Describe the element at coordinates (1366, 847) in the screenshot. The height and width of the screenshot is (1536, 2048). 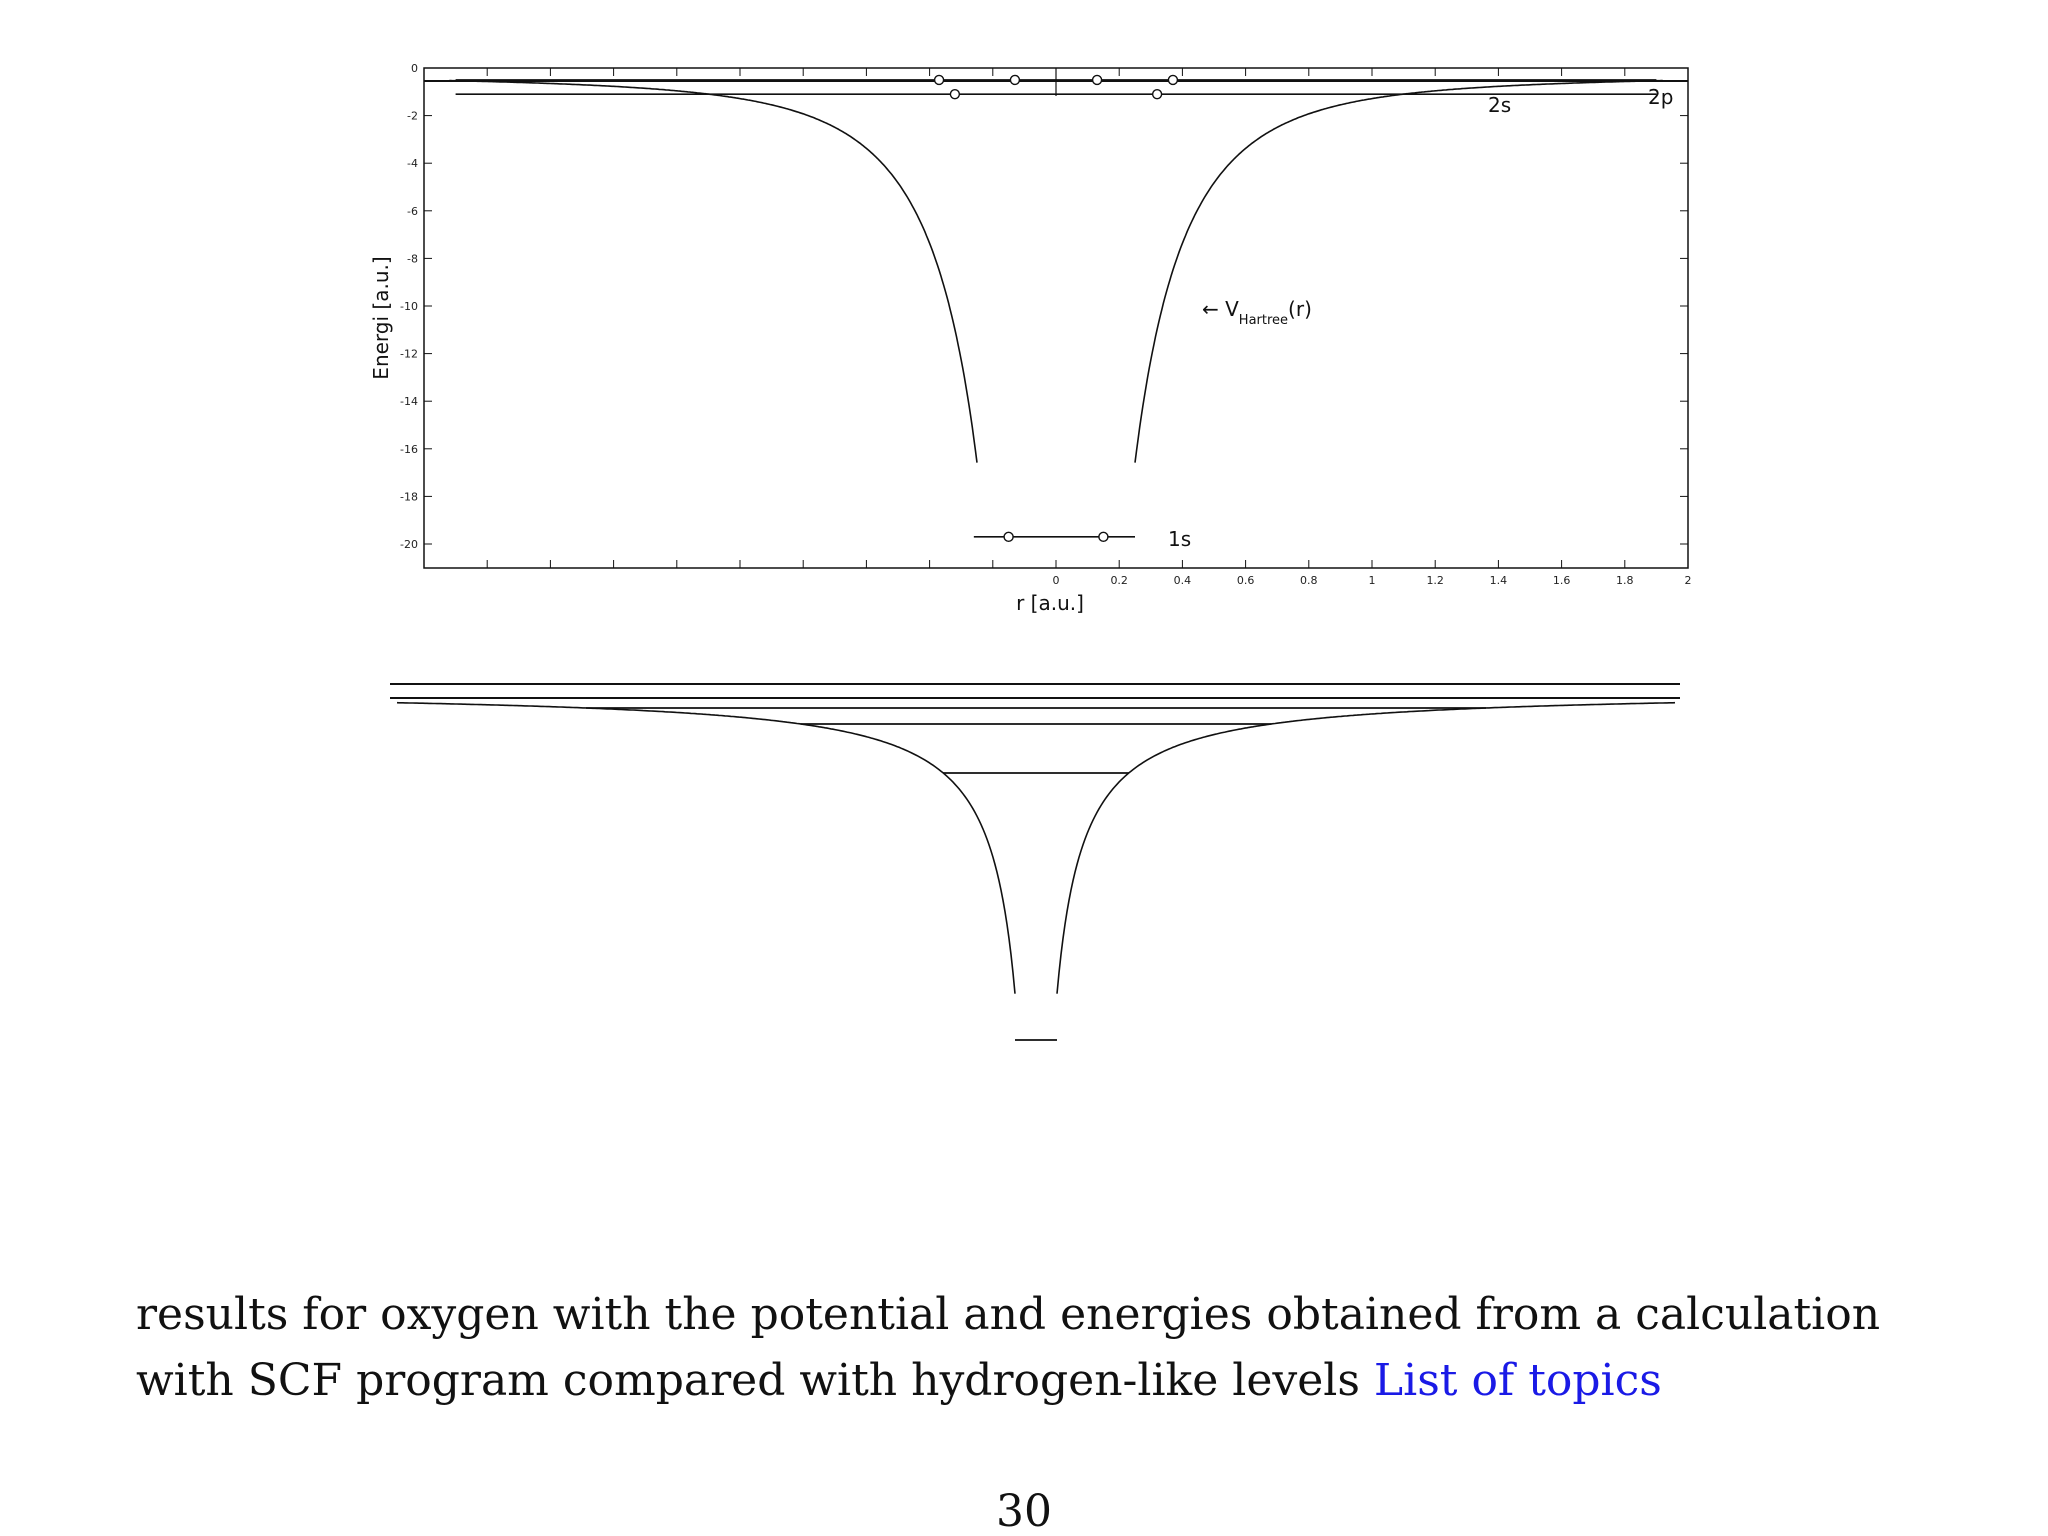
I see `hydrogen-curve-right` at that location.